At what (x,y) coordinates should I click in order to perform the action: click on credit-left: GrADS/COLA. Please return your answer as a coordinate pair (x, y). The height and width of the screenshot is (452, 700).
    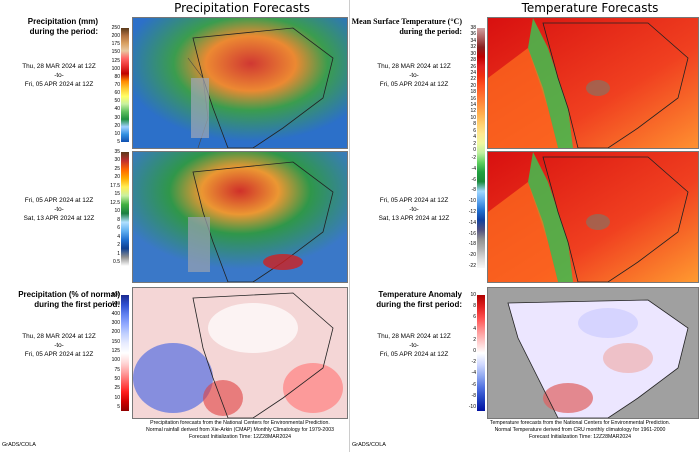
    Looking at the image, I should click on (19, 445).